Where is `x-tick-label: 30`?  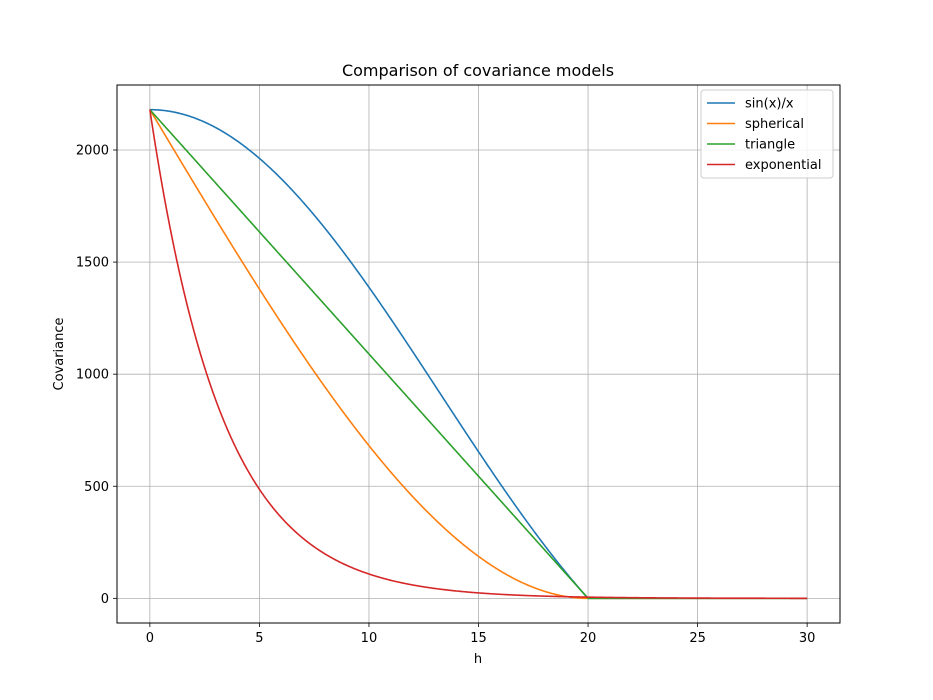 x-tick-label: 30 is located at coordinates (807, 638).